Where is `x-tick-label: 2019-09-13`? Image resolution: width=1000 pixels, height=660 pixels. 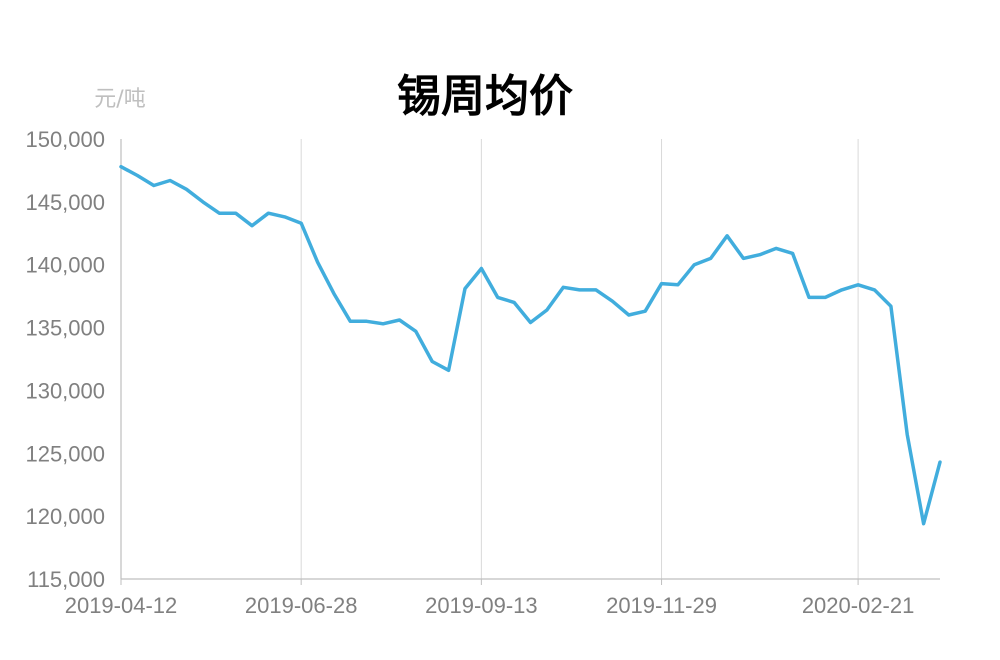 x-tick-label: 2019-09-13 is located at coordinates (481, 605).